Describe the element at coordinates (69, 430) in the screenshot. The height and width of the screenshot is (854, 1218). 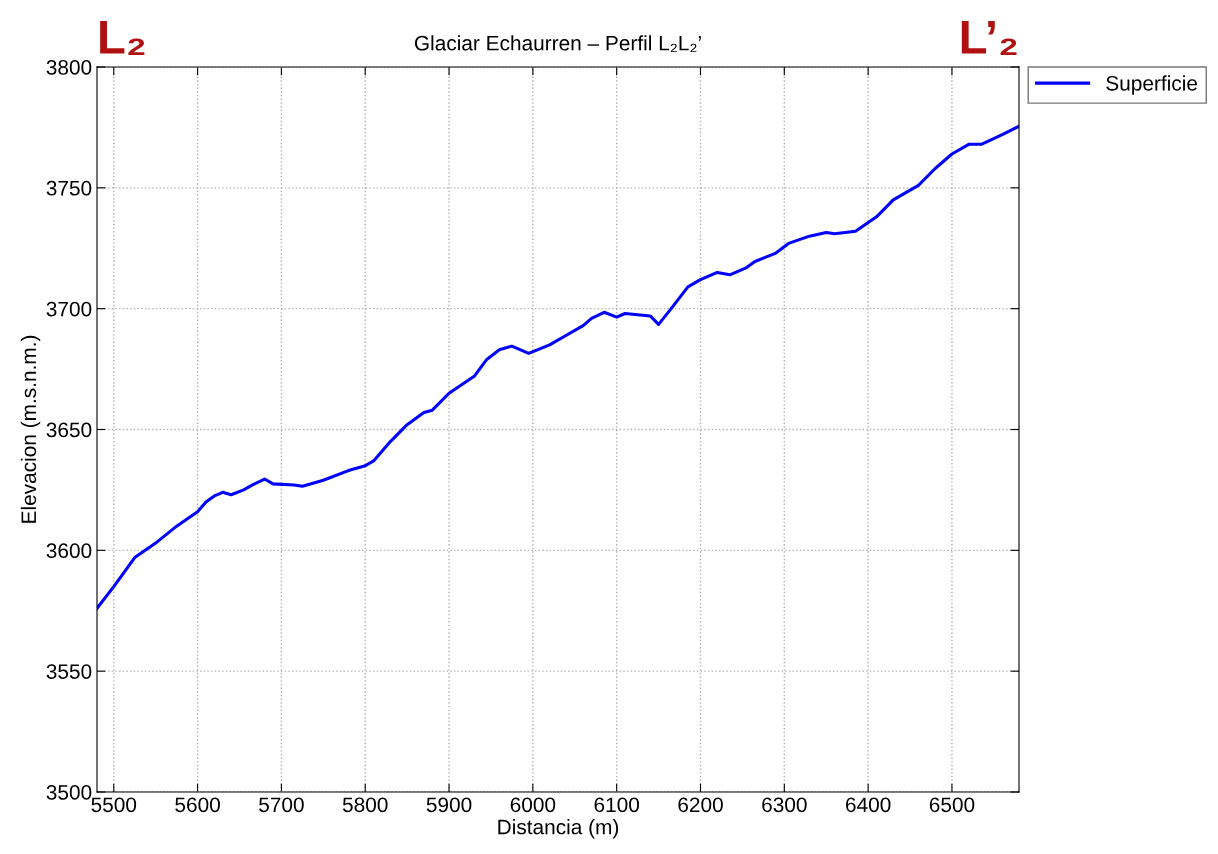
I see `y-tick-label: 3650` at that location.